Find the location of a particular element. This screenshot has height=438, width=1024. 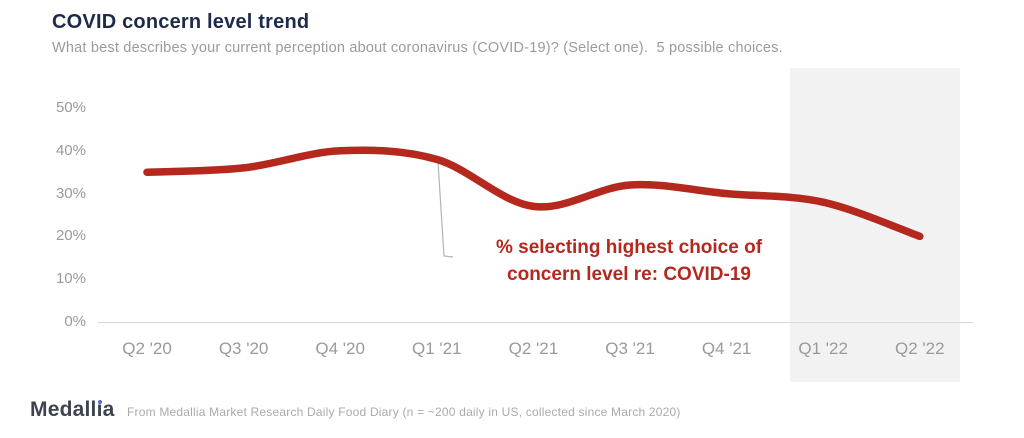

logo-dotless-i: ı is located at coordinates (99, 409).